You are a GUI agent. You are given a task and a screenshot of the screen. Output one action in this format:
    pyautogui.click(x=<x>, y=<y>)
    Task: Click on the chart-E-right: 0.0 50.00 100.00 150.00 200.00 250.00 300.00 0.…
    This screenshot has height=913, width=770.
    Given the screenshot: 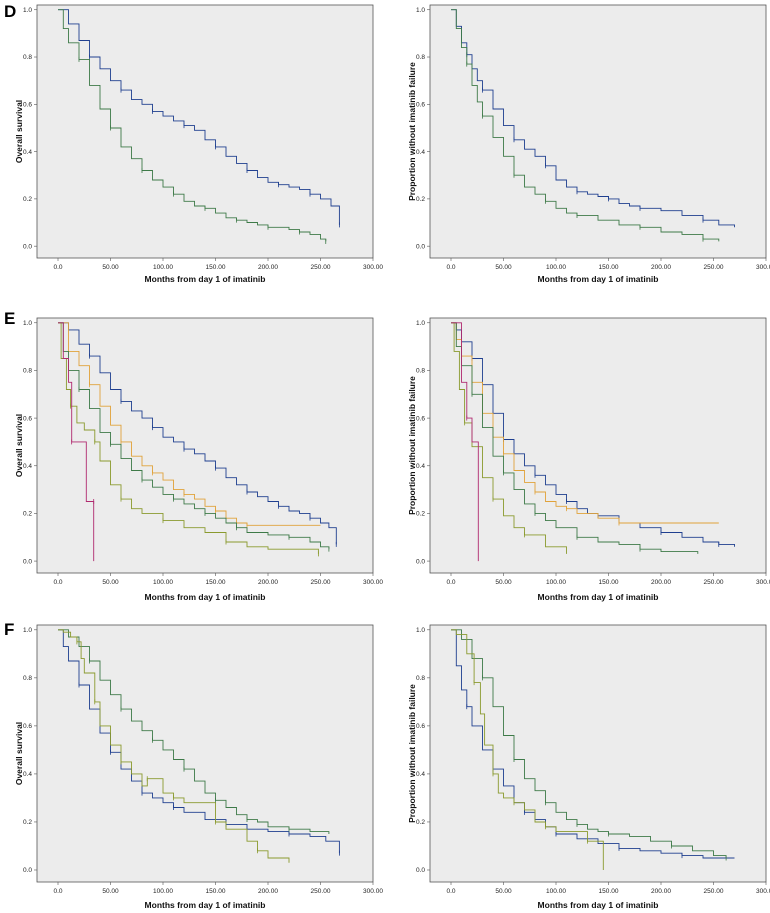 What is the action you would take?
    pyautogui.click(x=588, y=459)
    